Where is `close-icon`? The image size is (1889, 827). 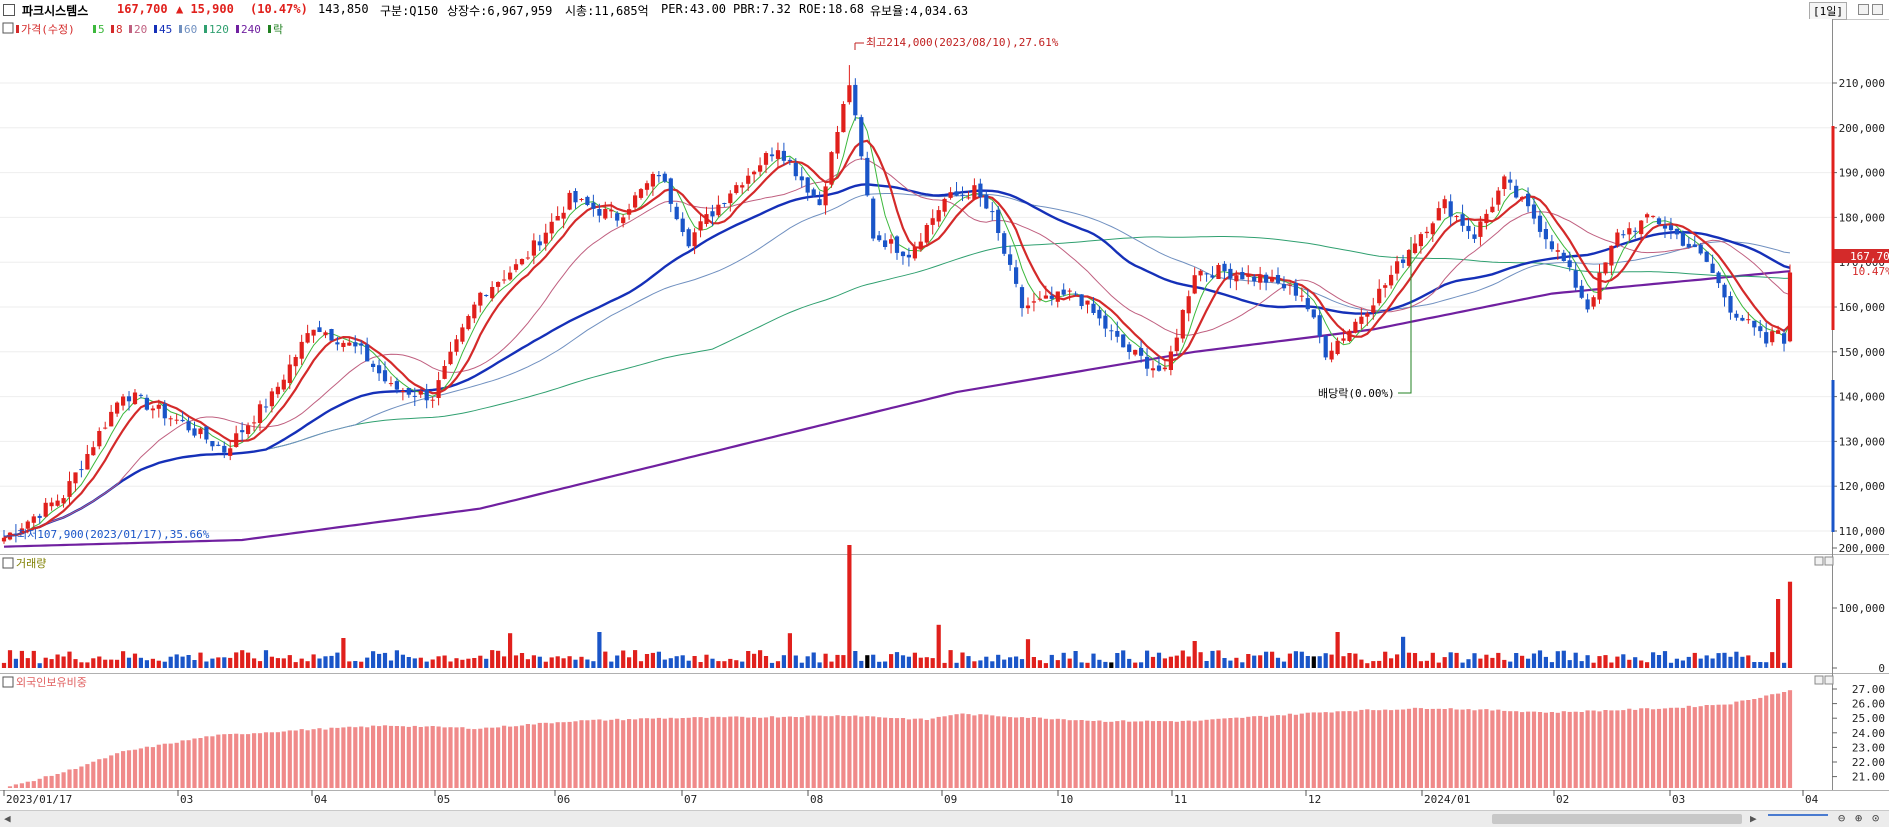 close-icon is located at coordinates (1877, 9).